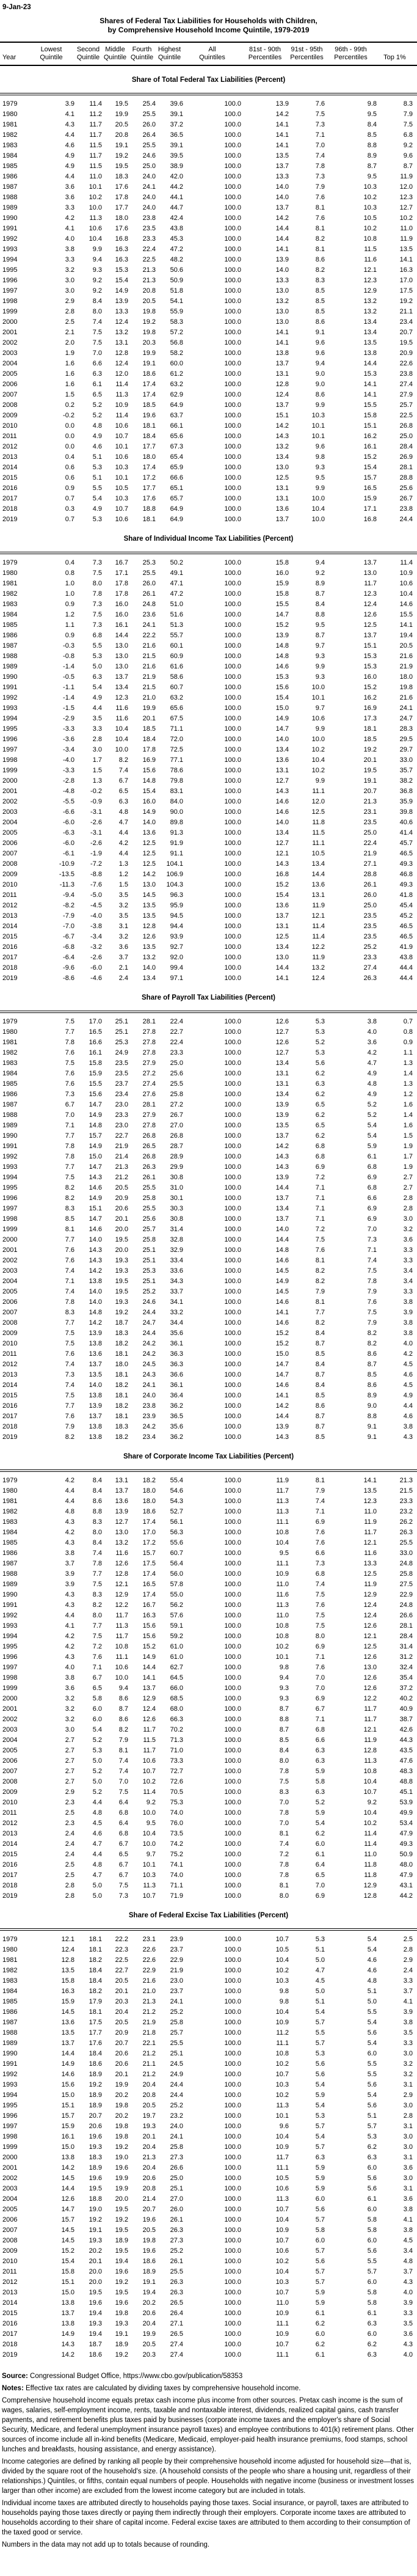 The height and width of the screenshot is (2576, 417). What do you see at coordinates (370, 405) in the screenshot?
I see `value-cell: 15.5` at bounding box center [370, 405].